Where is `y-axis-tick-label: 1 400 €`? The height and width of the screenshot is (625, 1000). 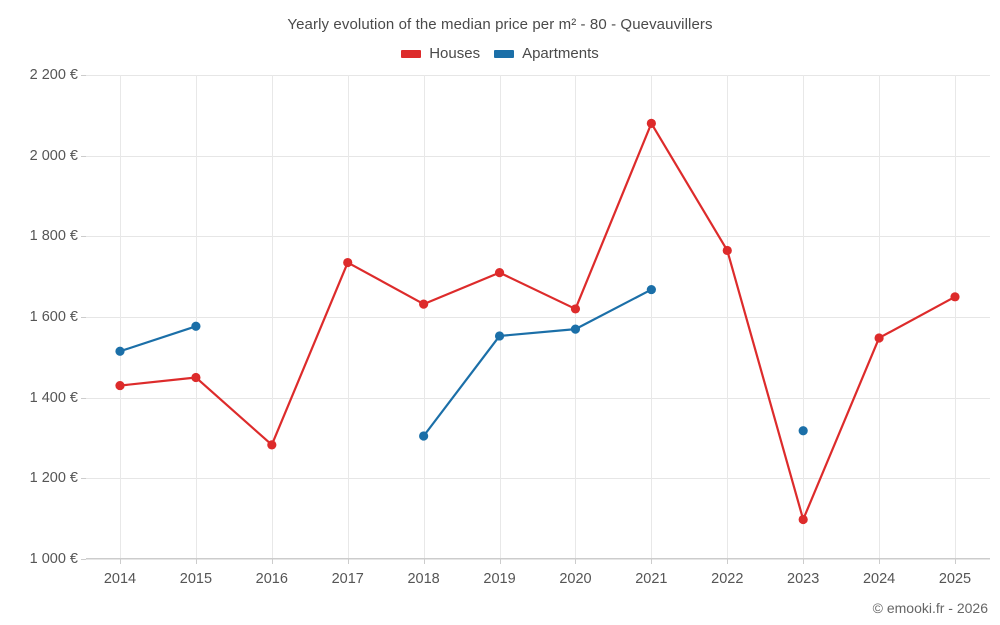
y-axis-tick-label: 1 400 € is located at coordinates (53, 397).